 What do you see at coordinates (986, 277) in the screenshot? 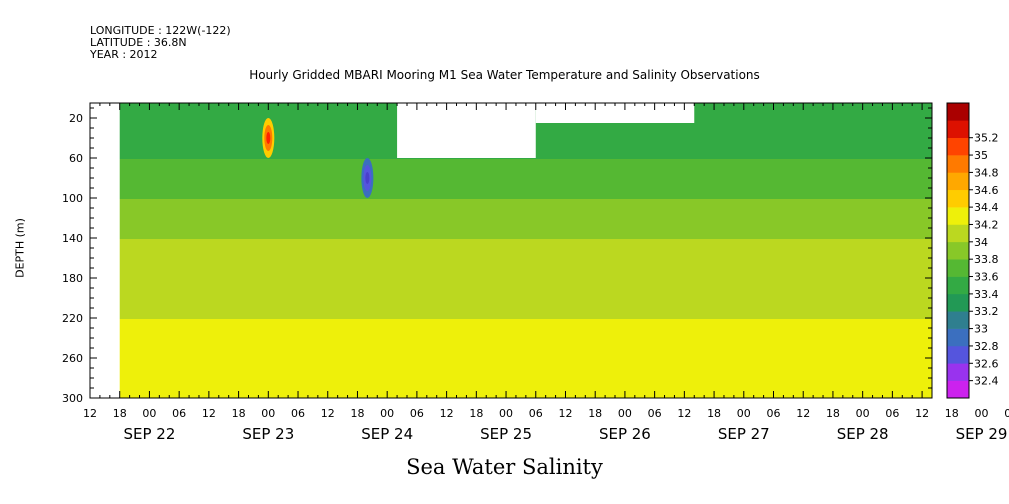
I see `colorbar-label: 33.6` at bounding box center [986, 277].